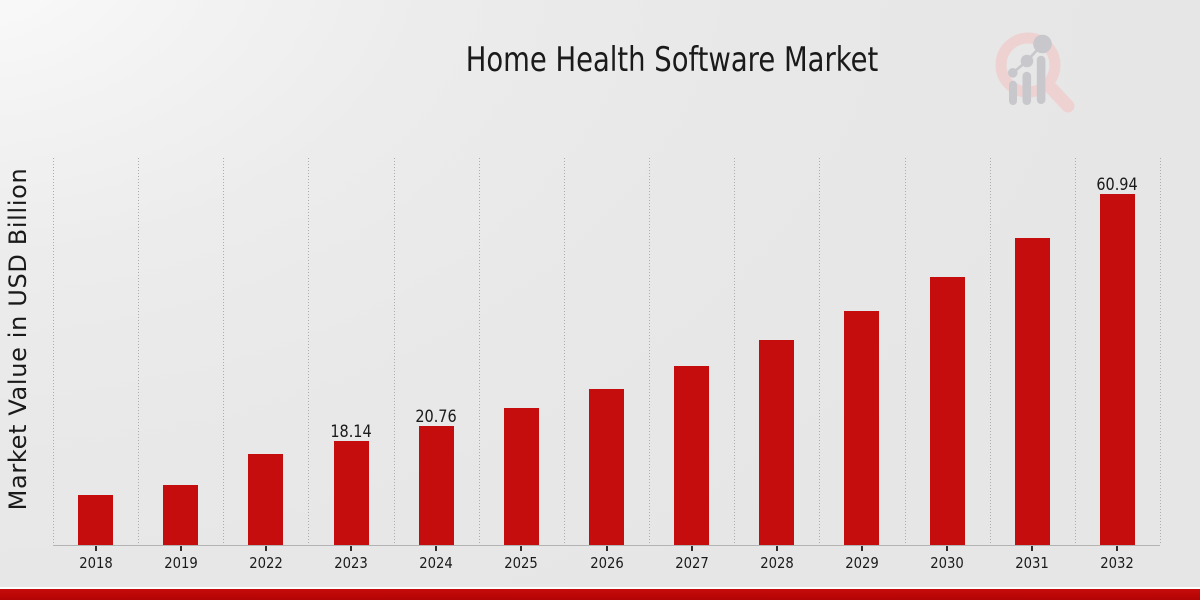 The height and width of the screenshot is (600, 1200). Describe the element at coordinates (947, 411) in the screenshot. I see `bar-2030` at that location.